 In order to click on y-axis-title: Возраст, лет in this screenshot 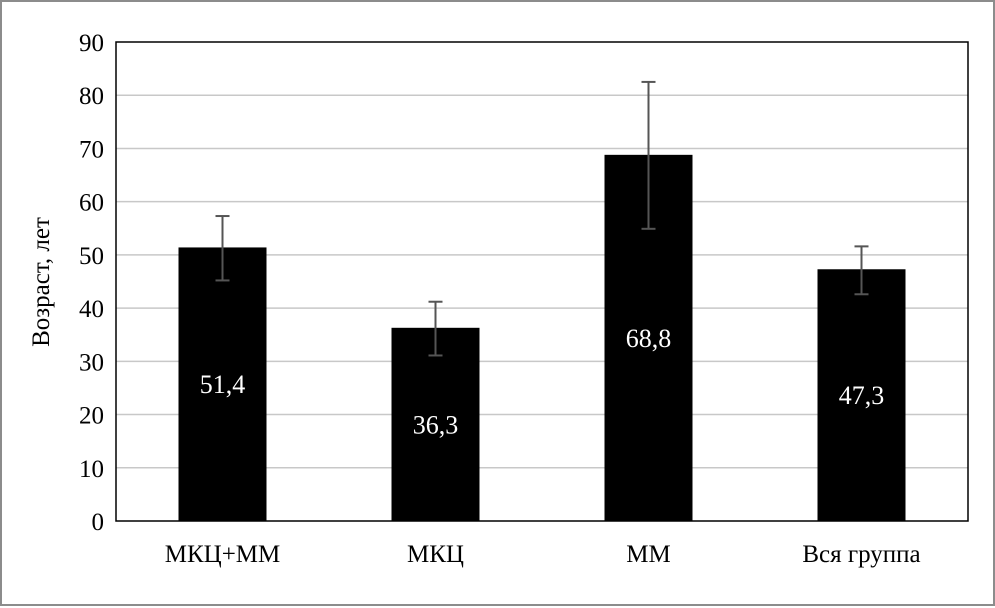, I will do `click(41, 282)`.